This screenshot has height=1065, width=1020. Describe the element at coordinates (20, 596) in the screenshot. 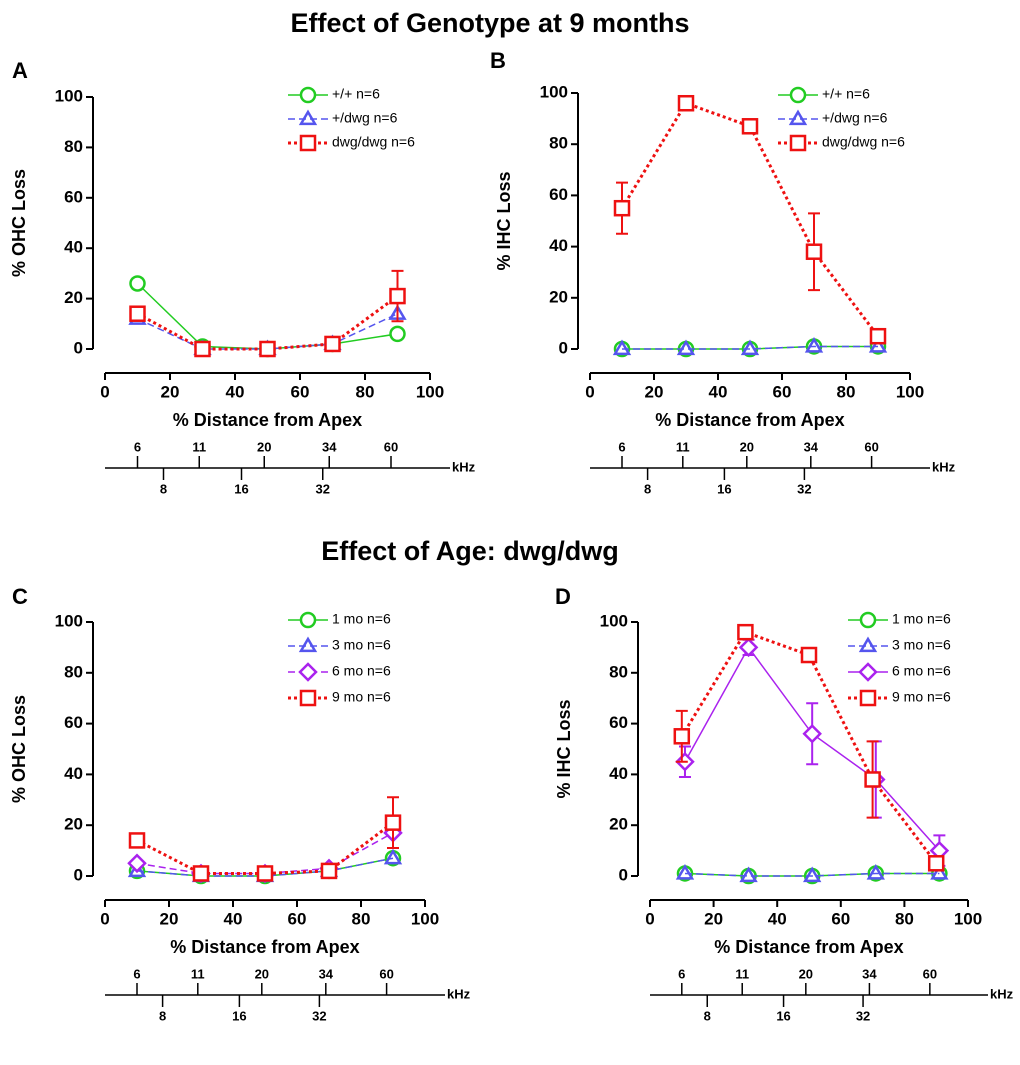

I see `panel-letter: C` at that location.